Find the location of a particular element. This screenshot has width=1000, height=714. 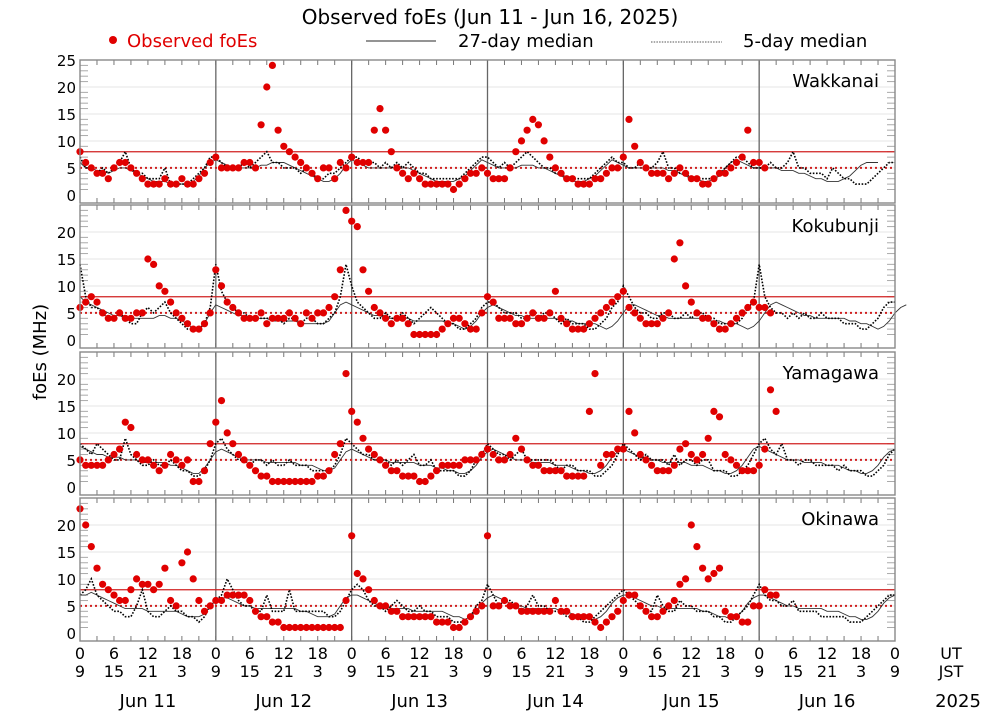

x-tick-label-jst: 3 is located at coordinates (861, 671).